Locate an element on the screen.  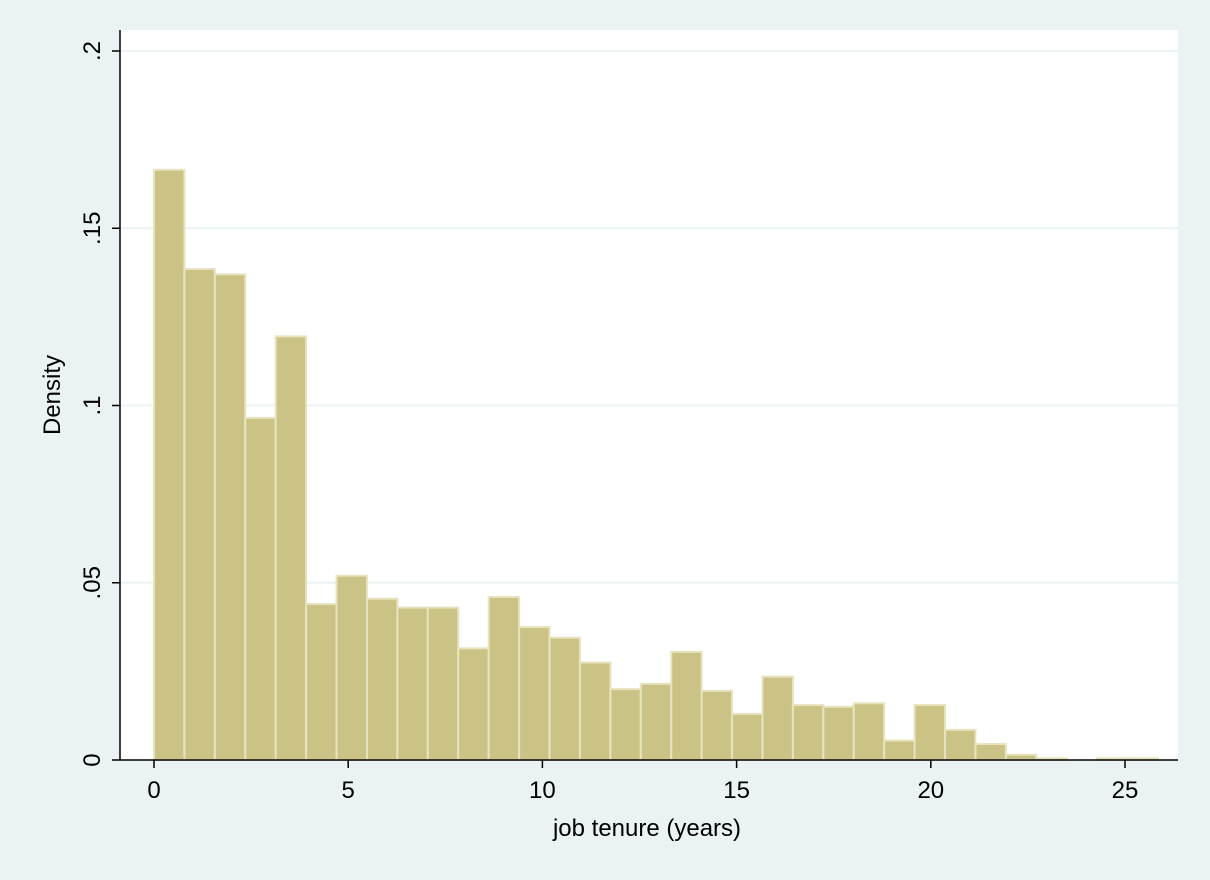
y-tick-label-4: .2 is located at coordinates (92, 51).